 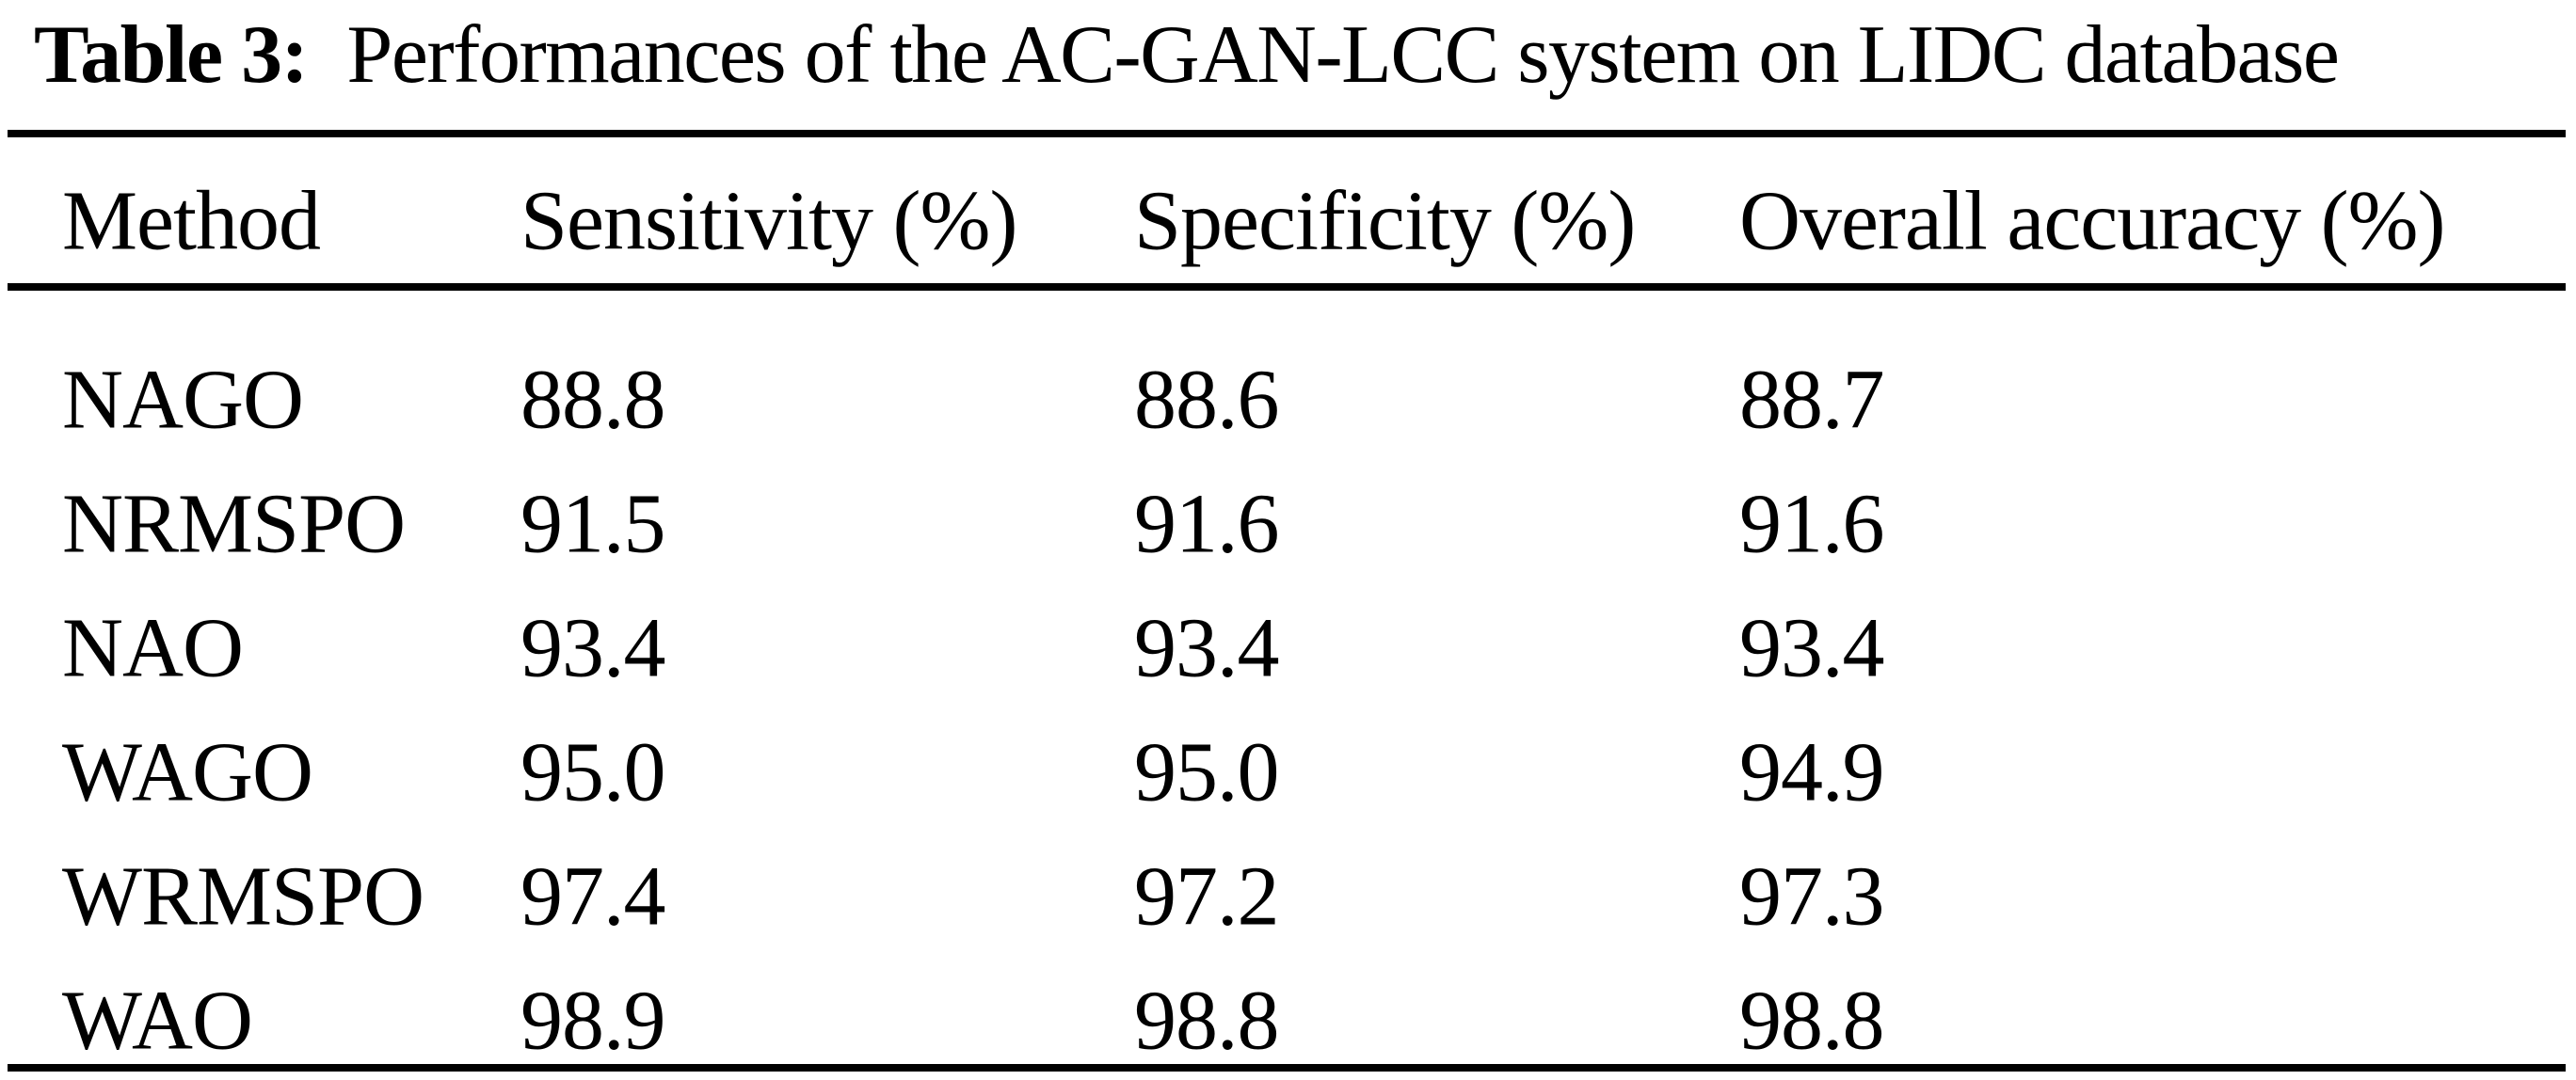 I want to click on table-row: WAGO 95.0 95.0 94.9, so click(x=1288, y=772).